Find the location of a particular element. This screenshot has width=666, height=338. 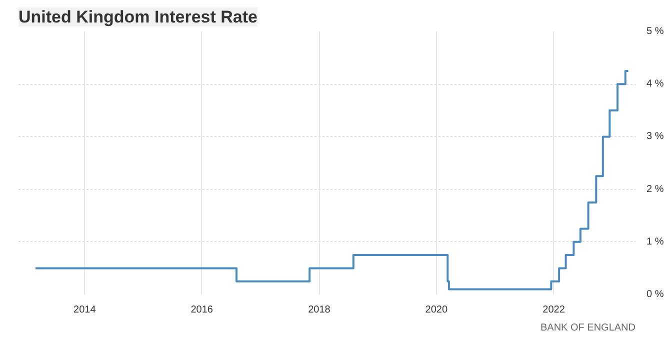

y-tick-label: 4 % is located at coordinates (655, 84).